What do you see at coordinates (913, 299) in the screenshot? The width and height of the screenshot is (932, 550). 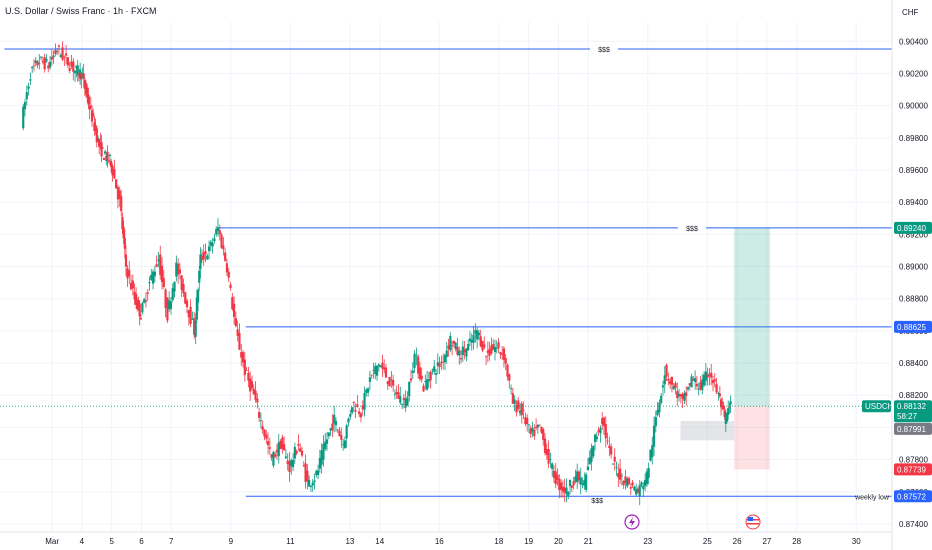 I see `y-tick-label: 0.88800` at bounding box center [913, 299].